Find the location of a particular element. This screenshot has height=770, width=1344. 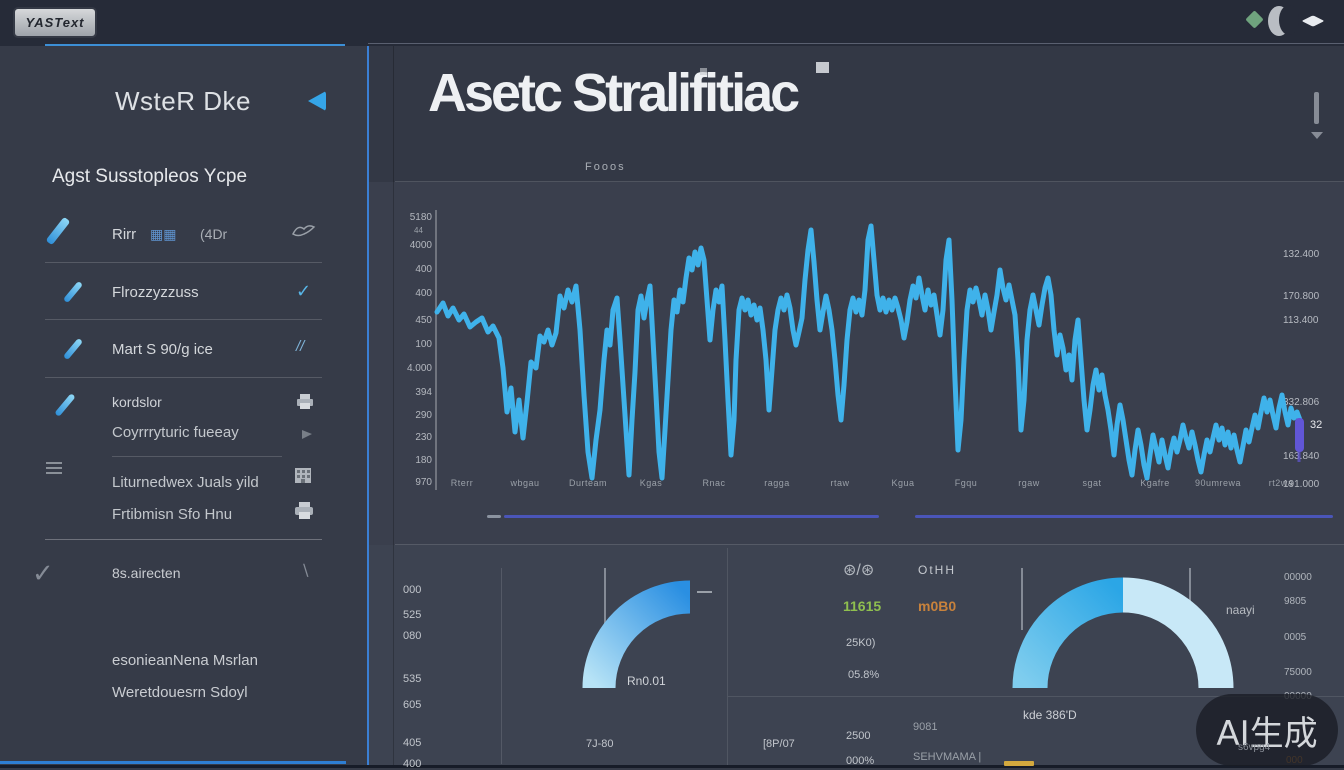

blue-badge-glyphs: ▦▦ is located at coordinates (163, 234).